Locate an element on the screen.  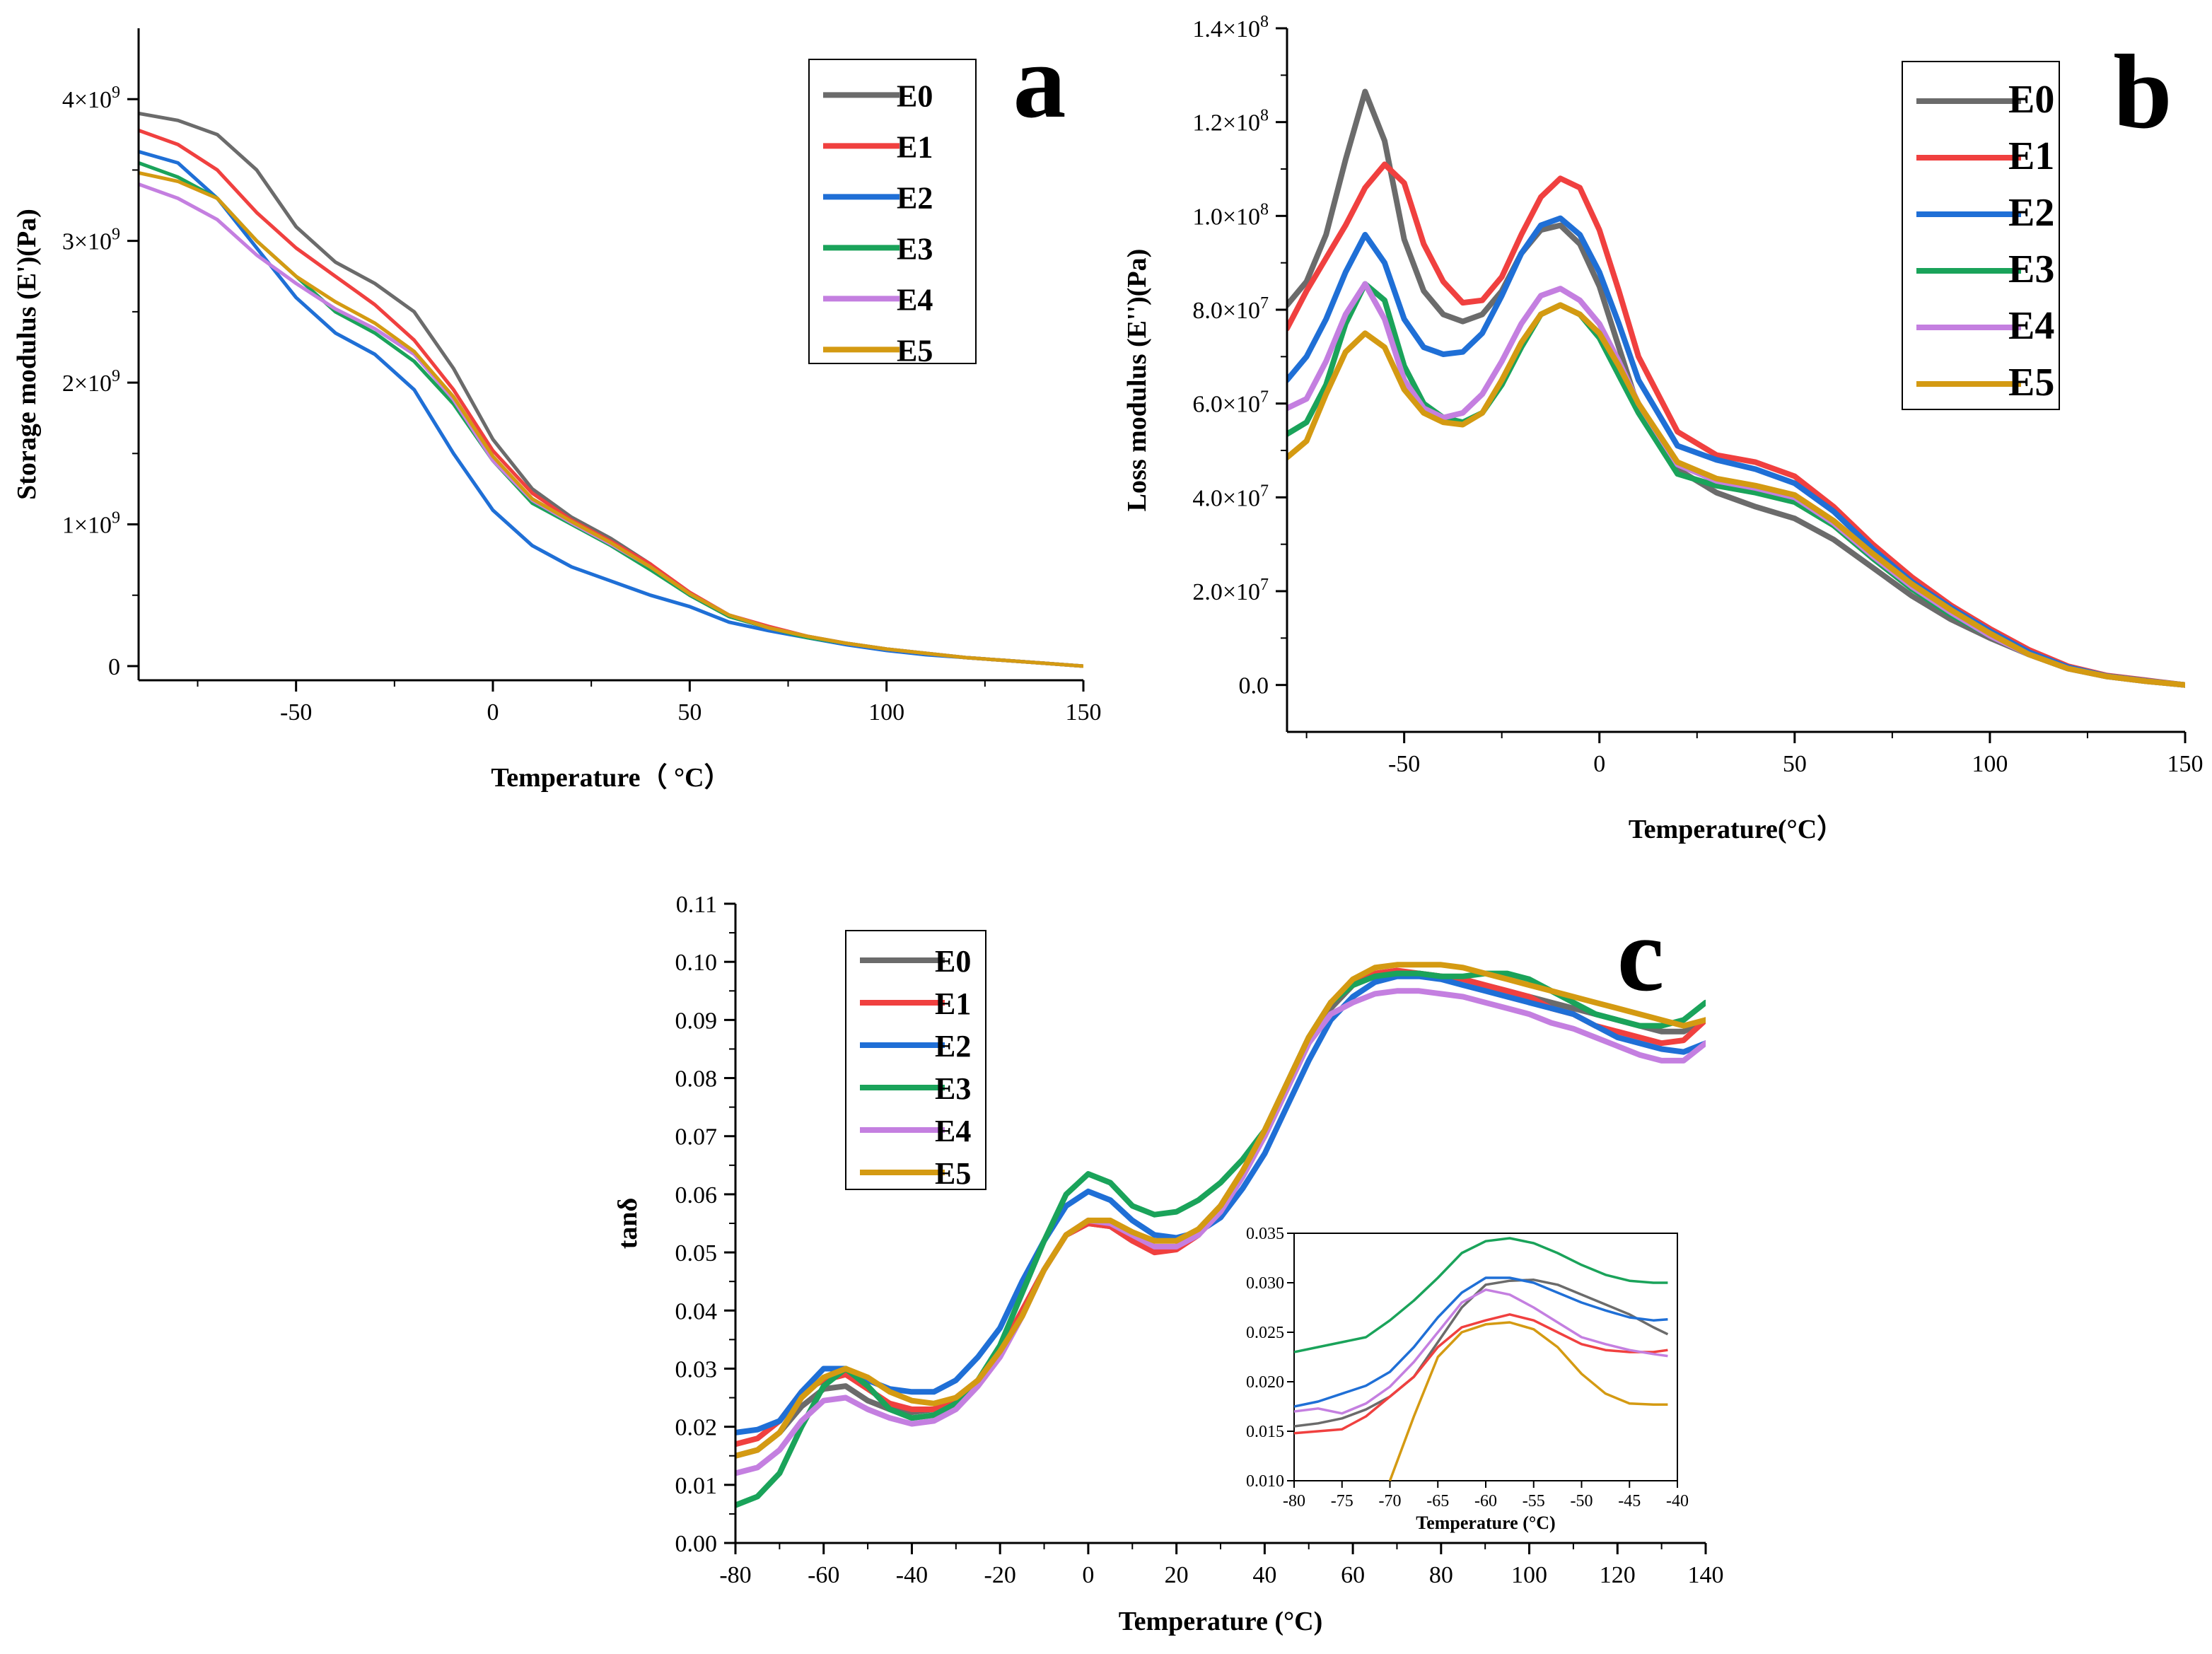
y-tick-label: 0 is located at coordinates (114, 667).